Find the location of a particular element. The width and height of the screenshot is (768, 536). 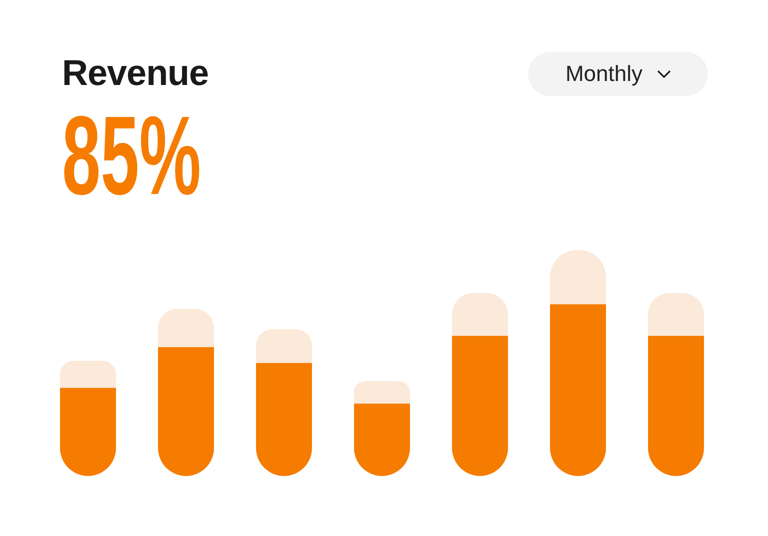

dropdown-field: Monthly is located at coordinates (618, 74).